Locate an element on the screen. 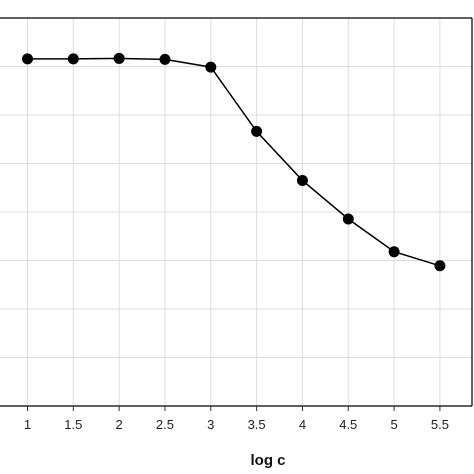 The width and height of the screenshot is (474, 474). x-tick-label: 2 is located at coordinates (119, 424).